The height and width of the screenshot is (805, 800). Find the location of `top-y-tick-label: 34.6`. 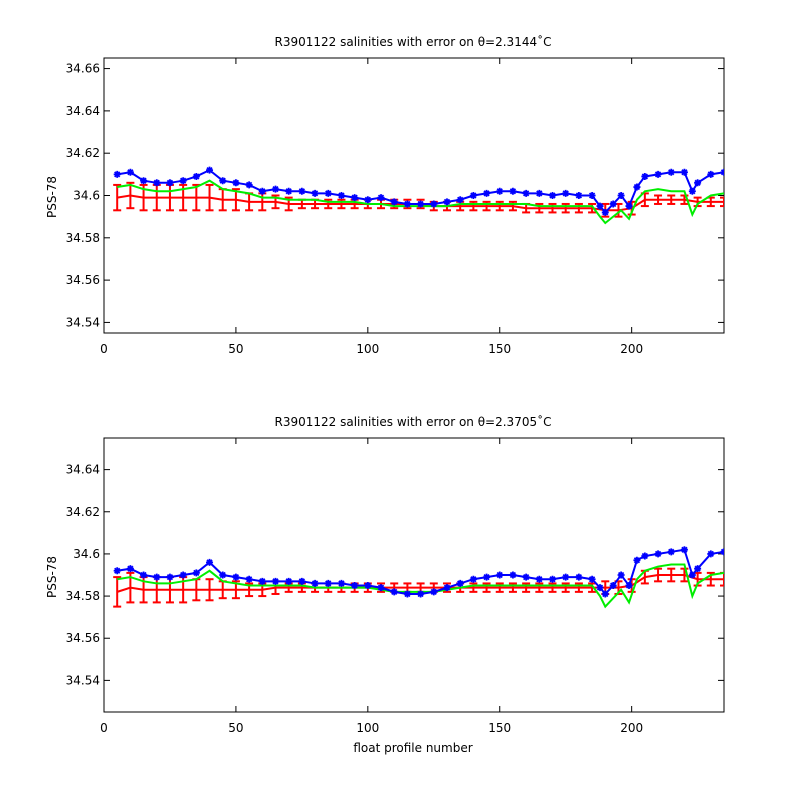

top-y-tick-label: 34.6 is located at coordinates (86, 196).